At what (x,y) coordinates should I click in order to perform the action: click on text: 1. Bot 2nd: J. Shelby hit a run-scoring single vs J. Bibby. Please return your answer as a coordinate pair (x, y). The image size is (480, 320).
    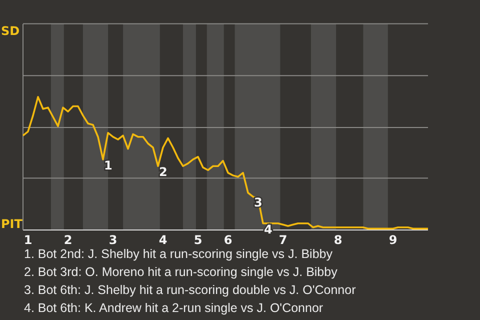
    Looking at the image, I should click on (179, 254).